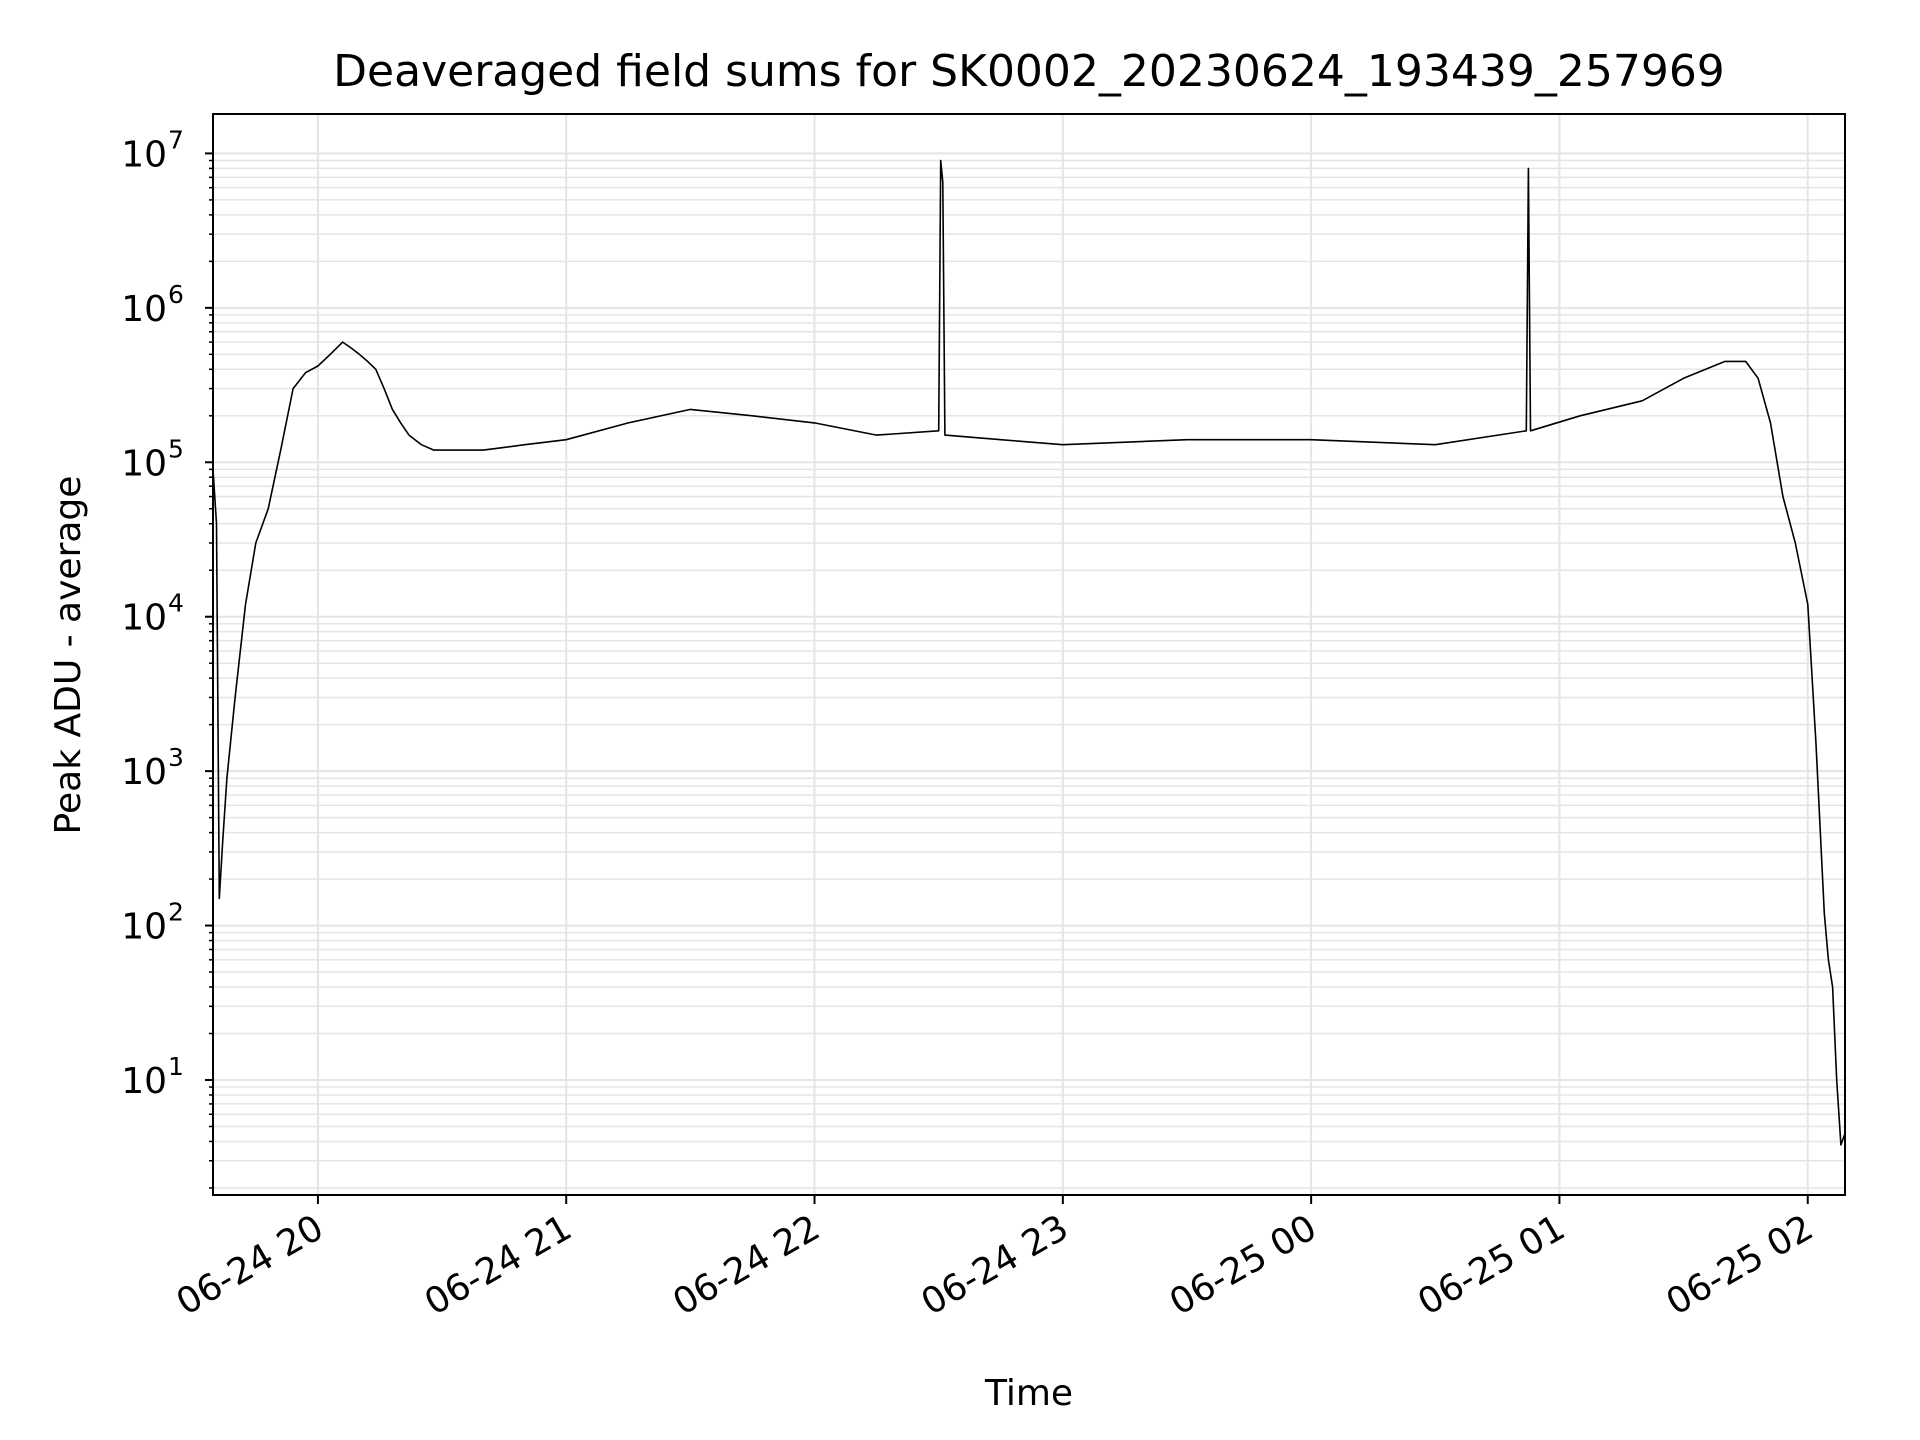 Image resolution: width=1920 pixels, height=1440 pixels. Describe the element at coordinates (1028, 1393) in the screenshot. I see `x-axis-label: Time` at that location.